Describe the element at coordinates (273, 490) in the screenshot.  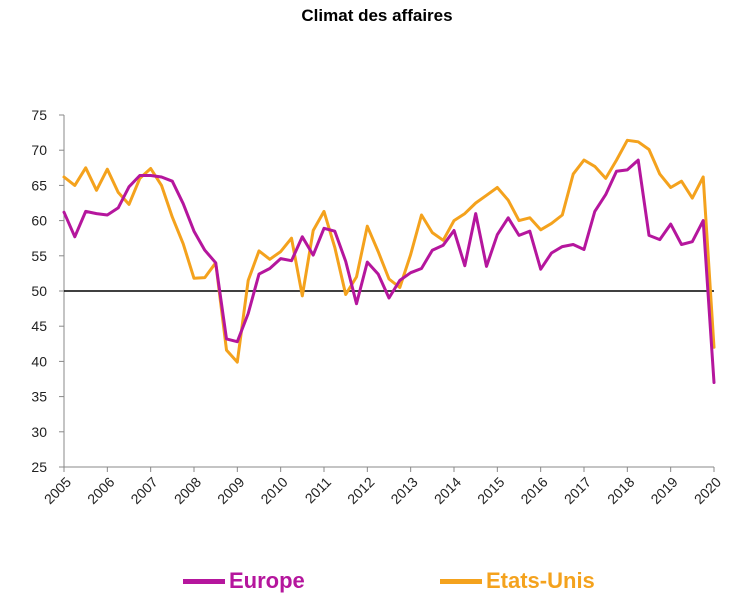
I see `x-tick-label: 2010` at that location.